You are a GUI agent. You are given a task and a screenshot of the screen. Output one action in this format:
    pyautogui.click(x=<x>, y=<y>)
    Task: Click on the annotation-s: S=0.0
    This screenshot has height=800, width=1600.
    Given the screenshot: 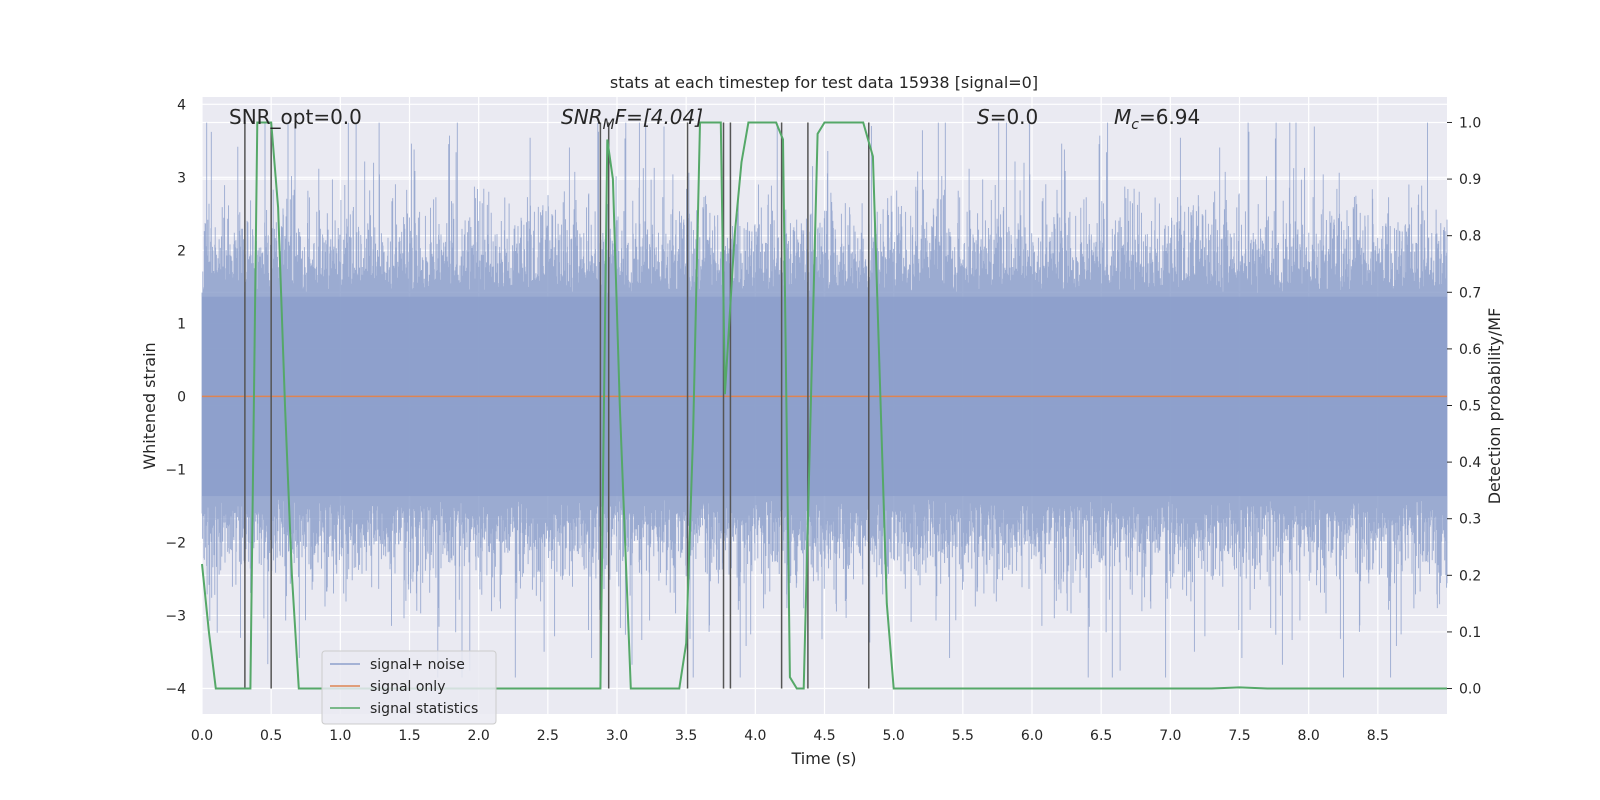 What is the action you would take?
    pyautogui.click(x=1007, y=117)
    